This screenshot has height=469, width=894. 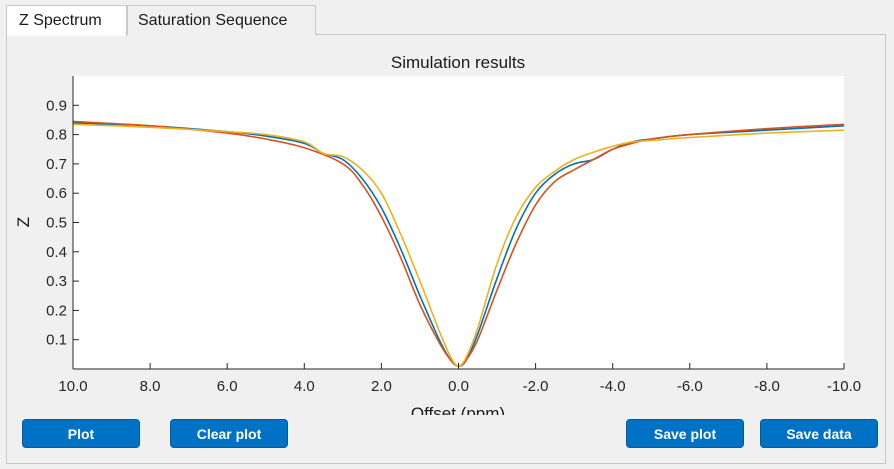 I want to click on x-tick-label: -4.0, so click(x=613, y=386).